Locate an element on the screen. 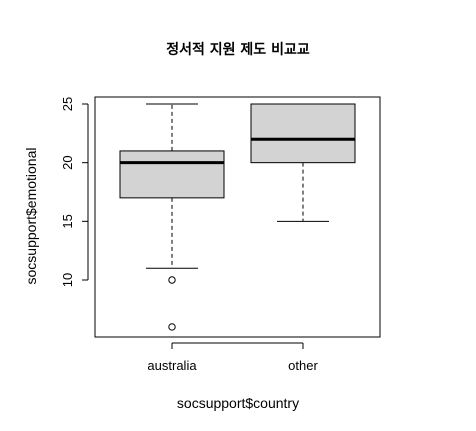 This screenshot has width=476, height=431. y-tick-label-25: 25 is located at coordinates (67, 104).